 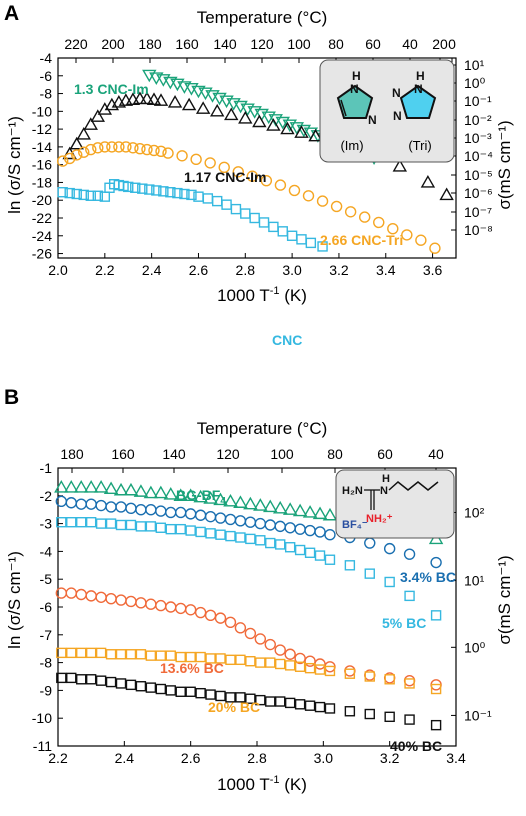 What do you see at coordinates (471, 613) in the screenshot?
I see `panel-b-right-ticks: 10² 10¹ 10⁰ 10⁻¹` at bounding box center [471, 613].